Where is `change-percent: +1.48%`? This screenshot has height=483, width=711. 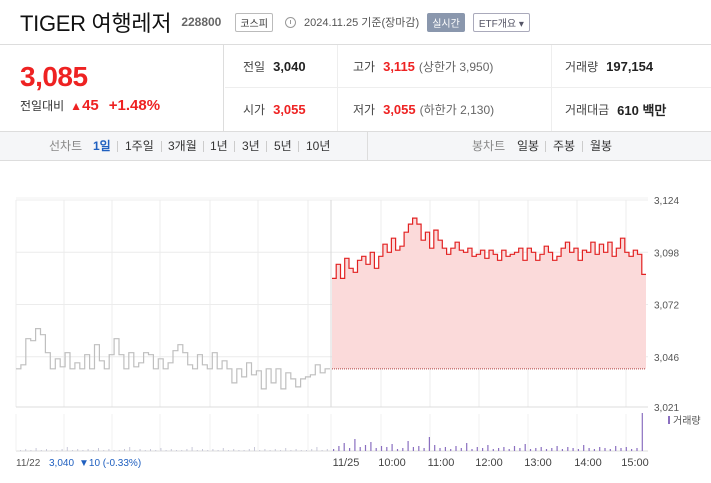
change-percent: +1.48% is located at coordinates (134, 105).